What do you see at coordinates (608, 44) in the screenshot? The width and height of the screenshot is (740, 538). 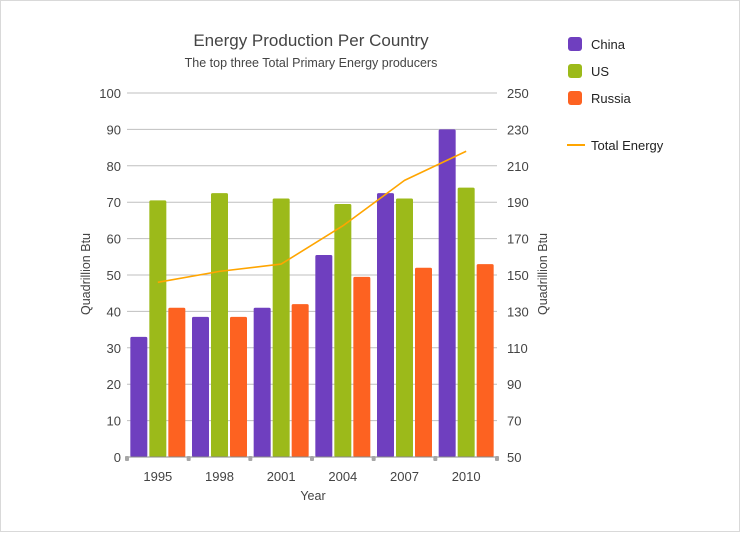 I see `legend-label: China` at bounding box center [608, 44].